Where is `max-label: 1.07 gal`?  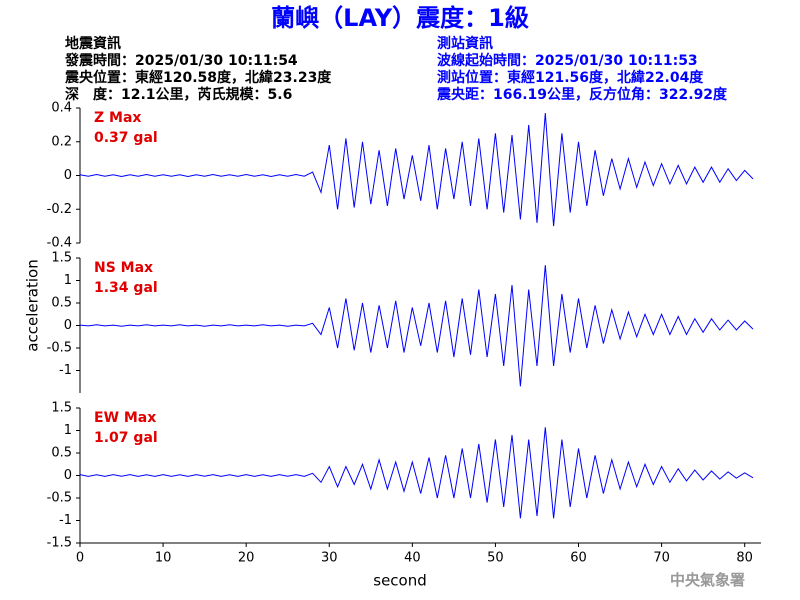
max-label: 1.07 gal is located at coordinates (126, 438).